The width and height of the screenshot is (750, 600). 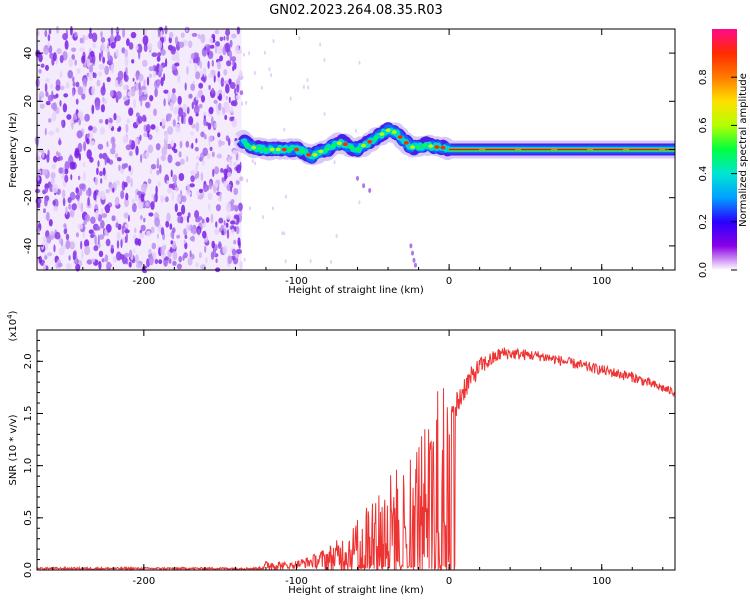 I want to click on y-tick-label: 20, so click(x=28, y=101).